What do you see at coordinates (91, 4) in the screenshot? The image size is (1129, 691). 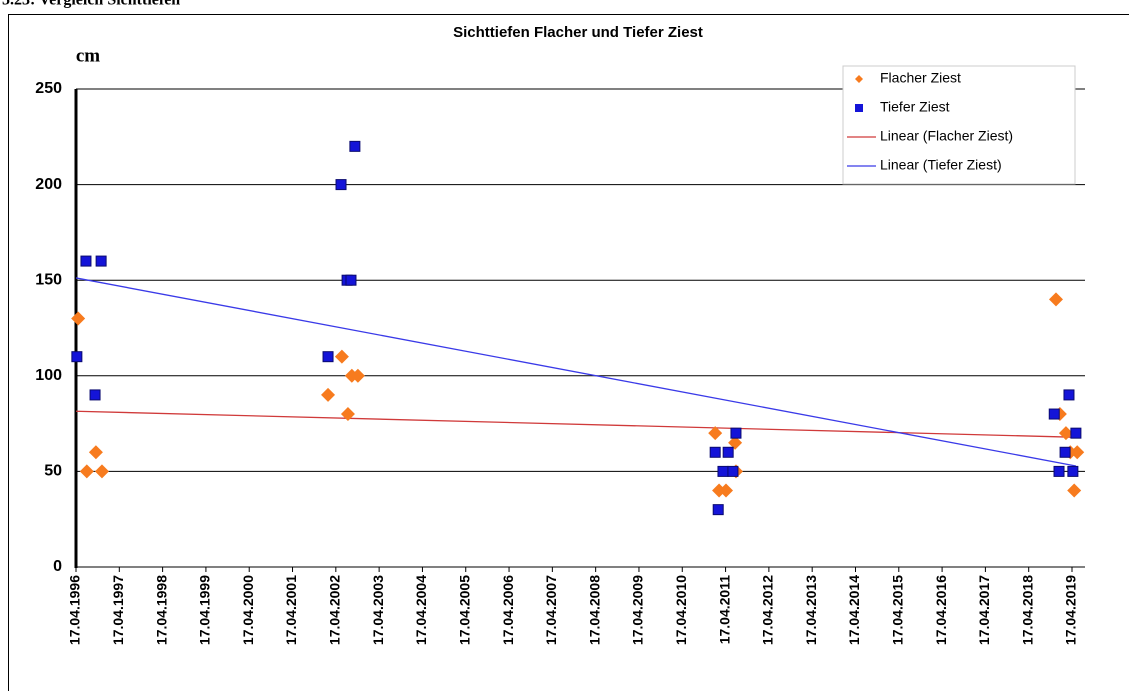 I see `caption: 5.23: Vergleich Sichttiefen` at bounding box center [91, 4].